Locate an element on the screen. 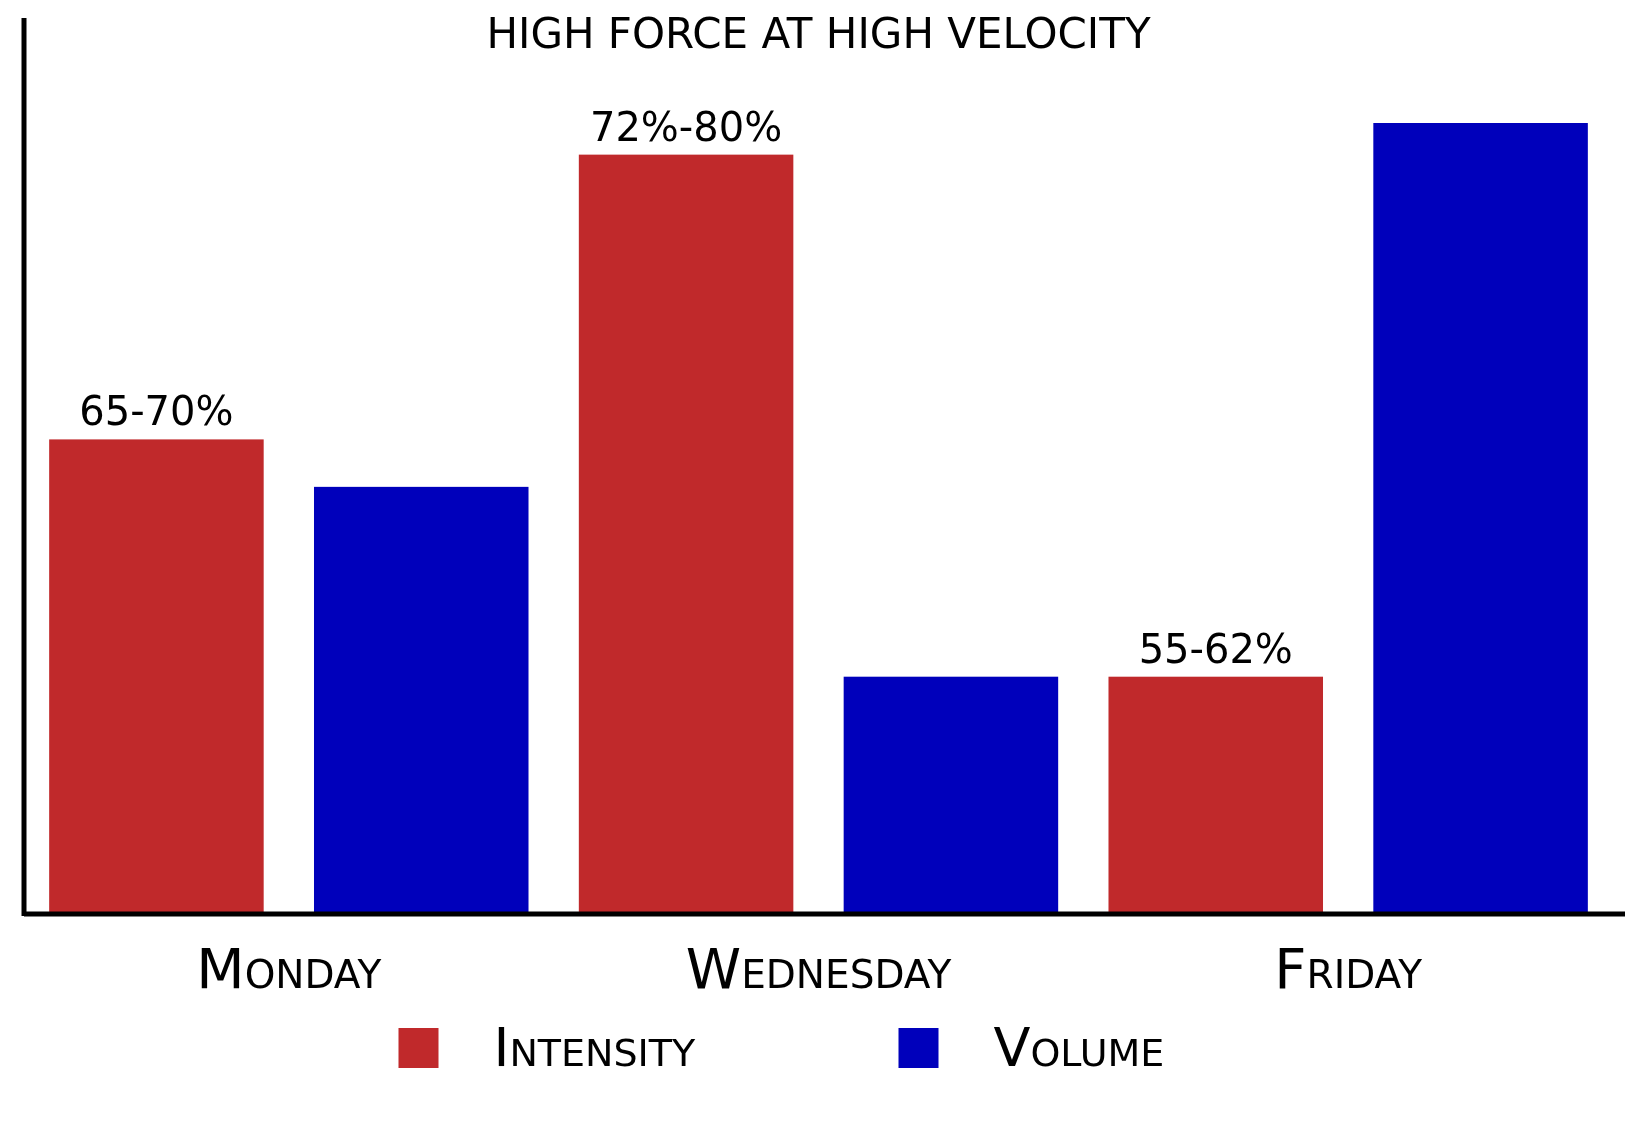 The image size is (1633, 1124). x-tick-label: Monday is located at coordinates (289, 968).